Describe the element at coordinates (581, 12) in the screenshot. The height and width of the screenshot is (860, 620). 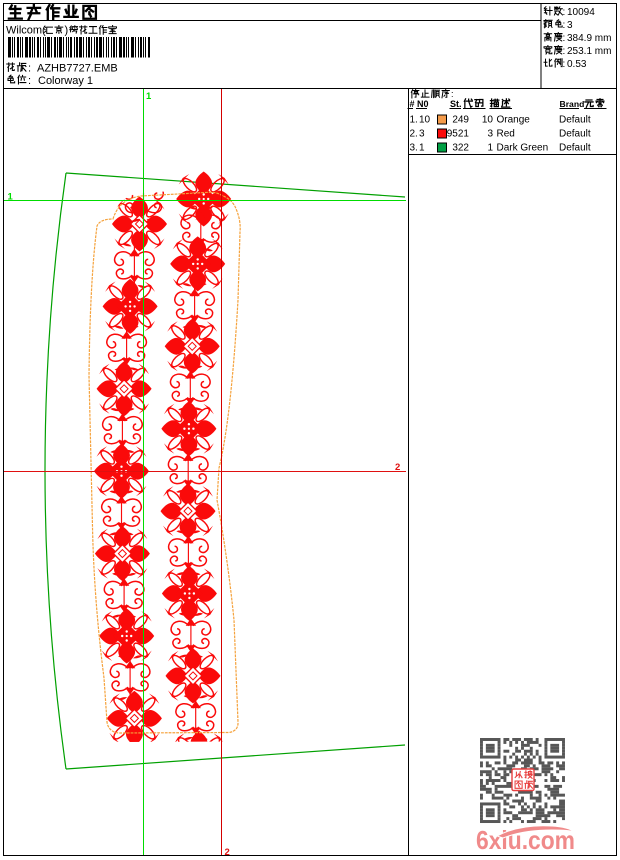
I see `svg-text: 10094` at that location.